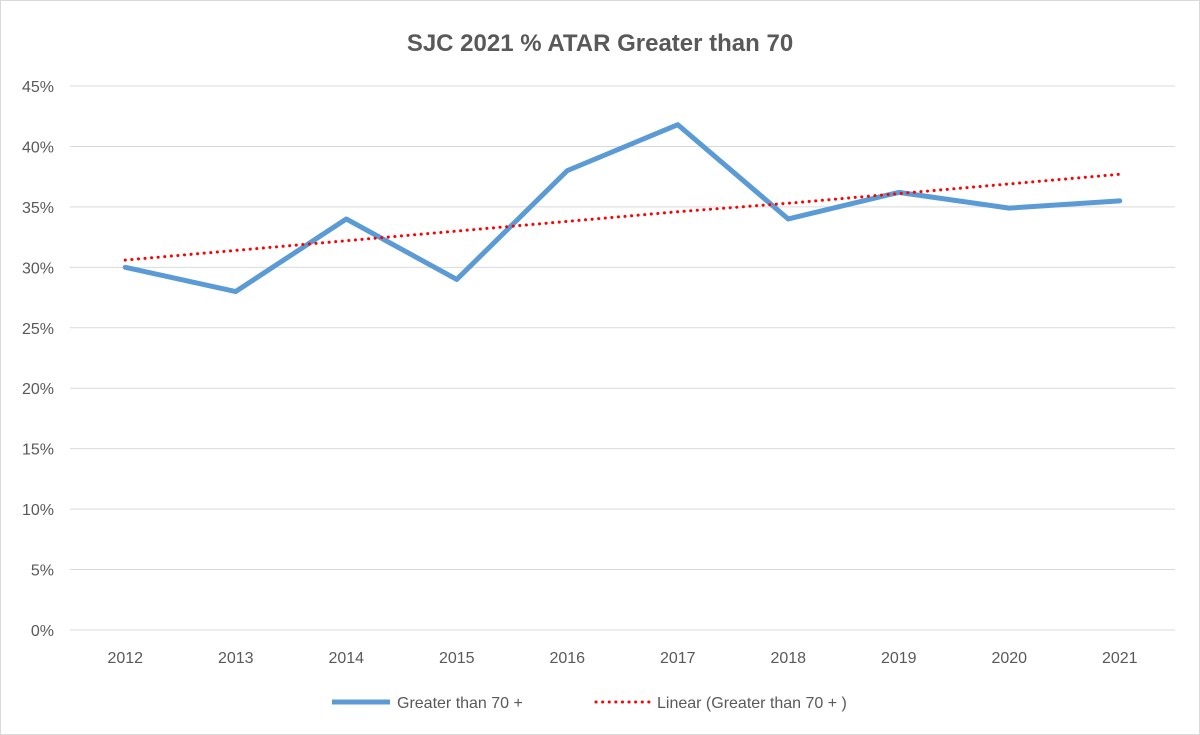 The height and width of the screenshot is (735, 1200). What do you see at coordinates (752, 703) in the screenshot?
I see `legend-label-trendline: Linear (Greater than 70 + )` at bounding box center [752, 703].